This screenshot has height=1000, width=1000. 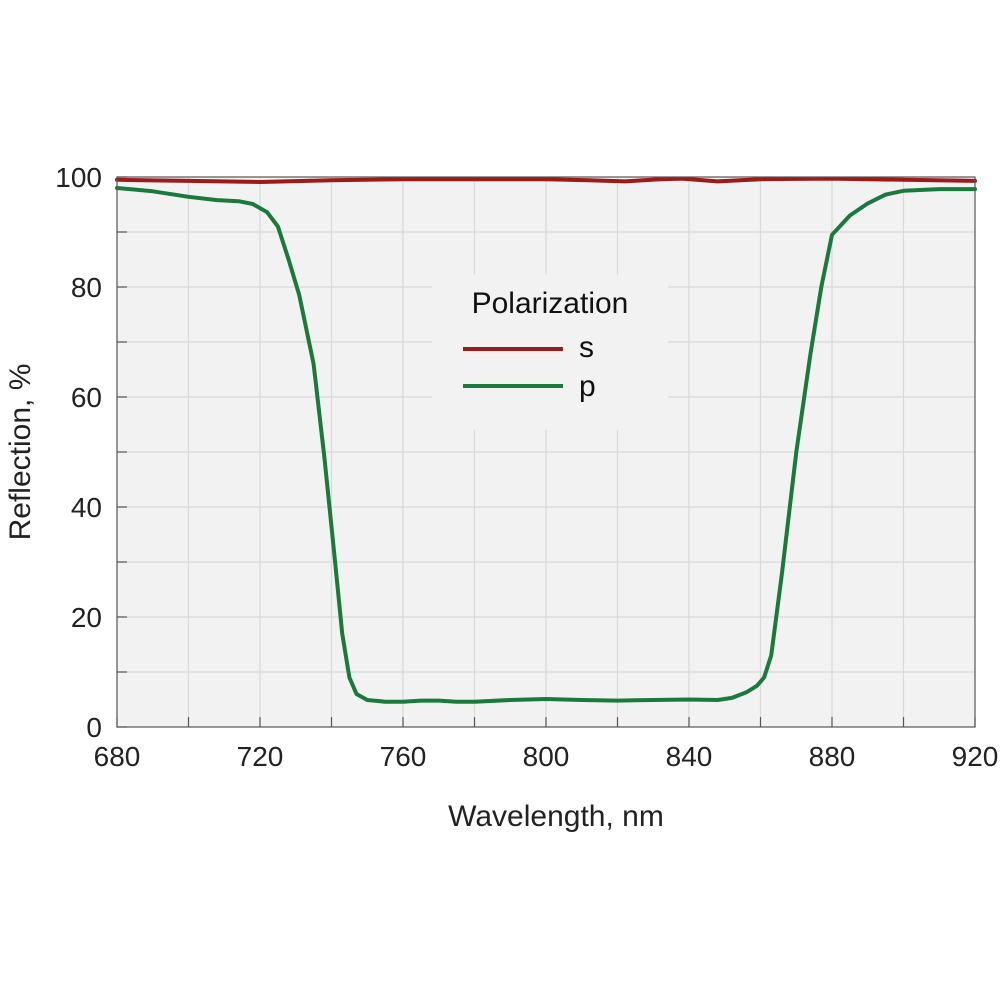 I want to click on legend-box, so click(x=550, y=352).